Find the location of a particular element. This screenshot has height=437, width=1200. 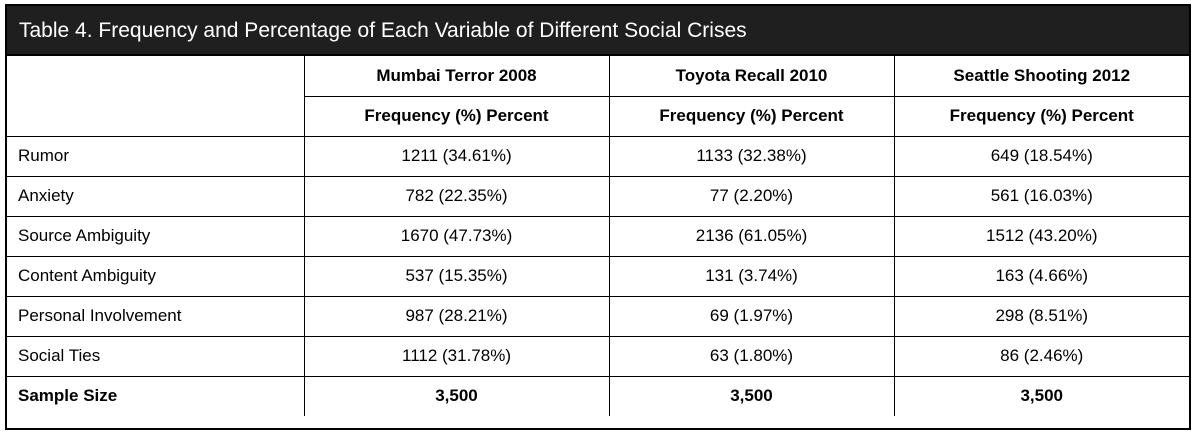

table-cell: 298 (8.51%) is located at coordinates (1041, 316).